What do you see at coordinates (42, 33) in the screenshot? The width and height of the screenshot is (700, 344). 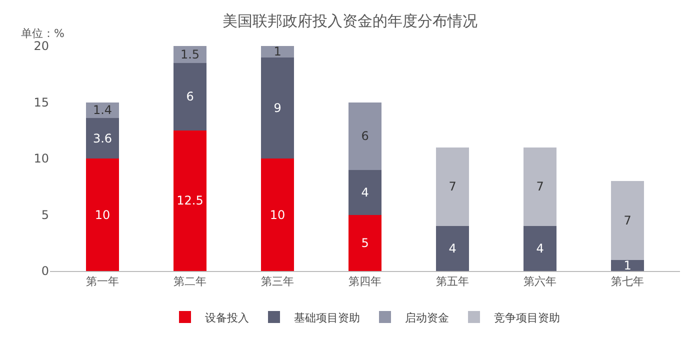 I see `y-axis-title: 单位：%` at bounding box center [42, 33].